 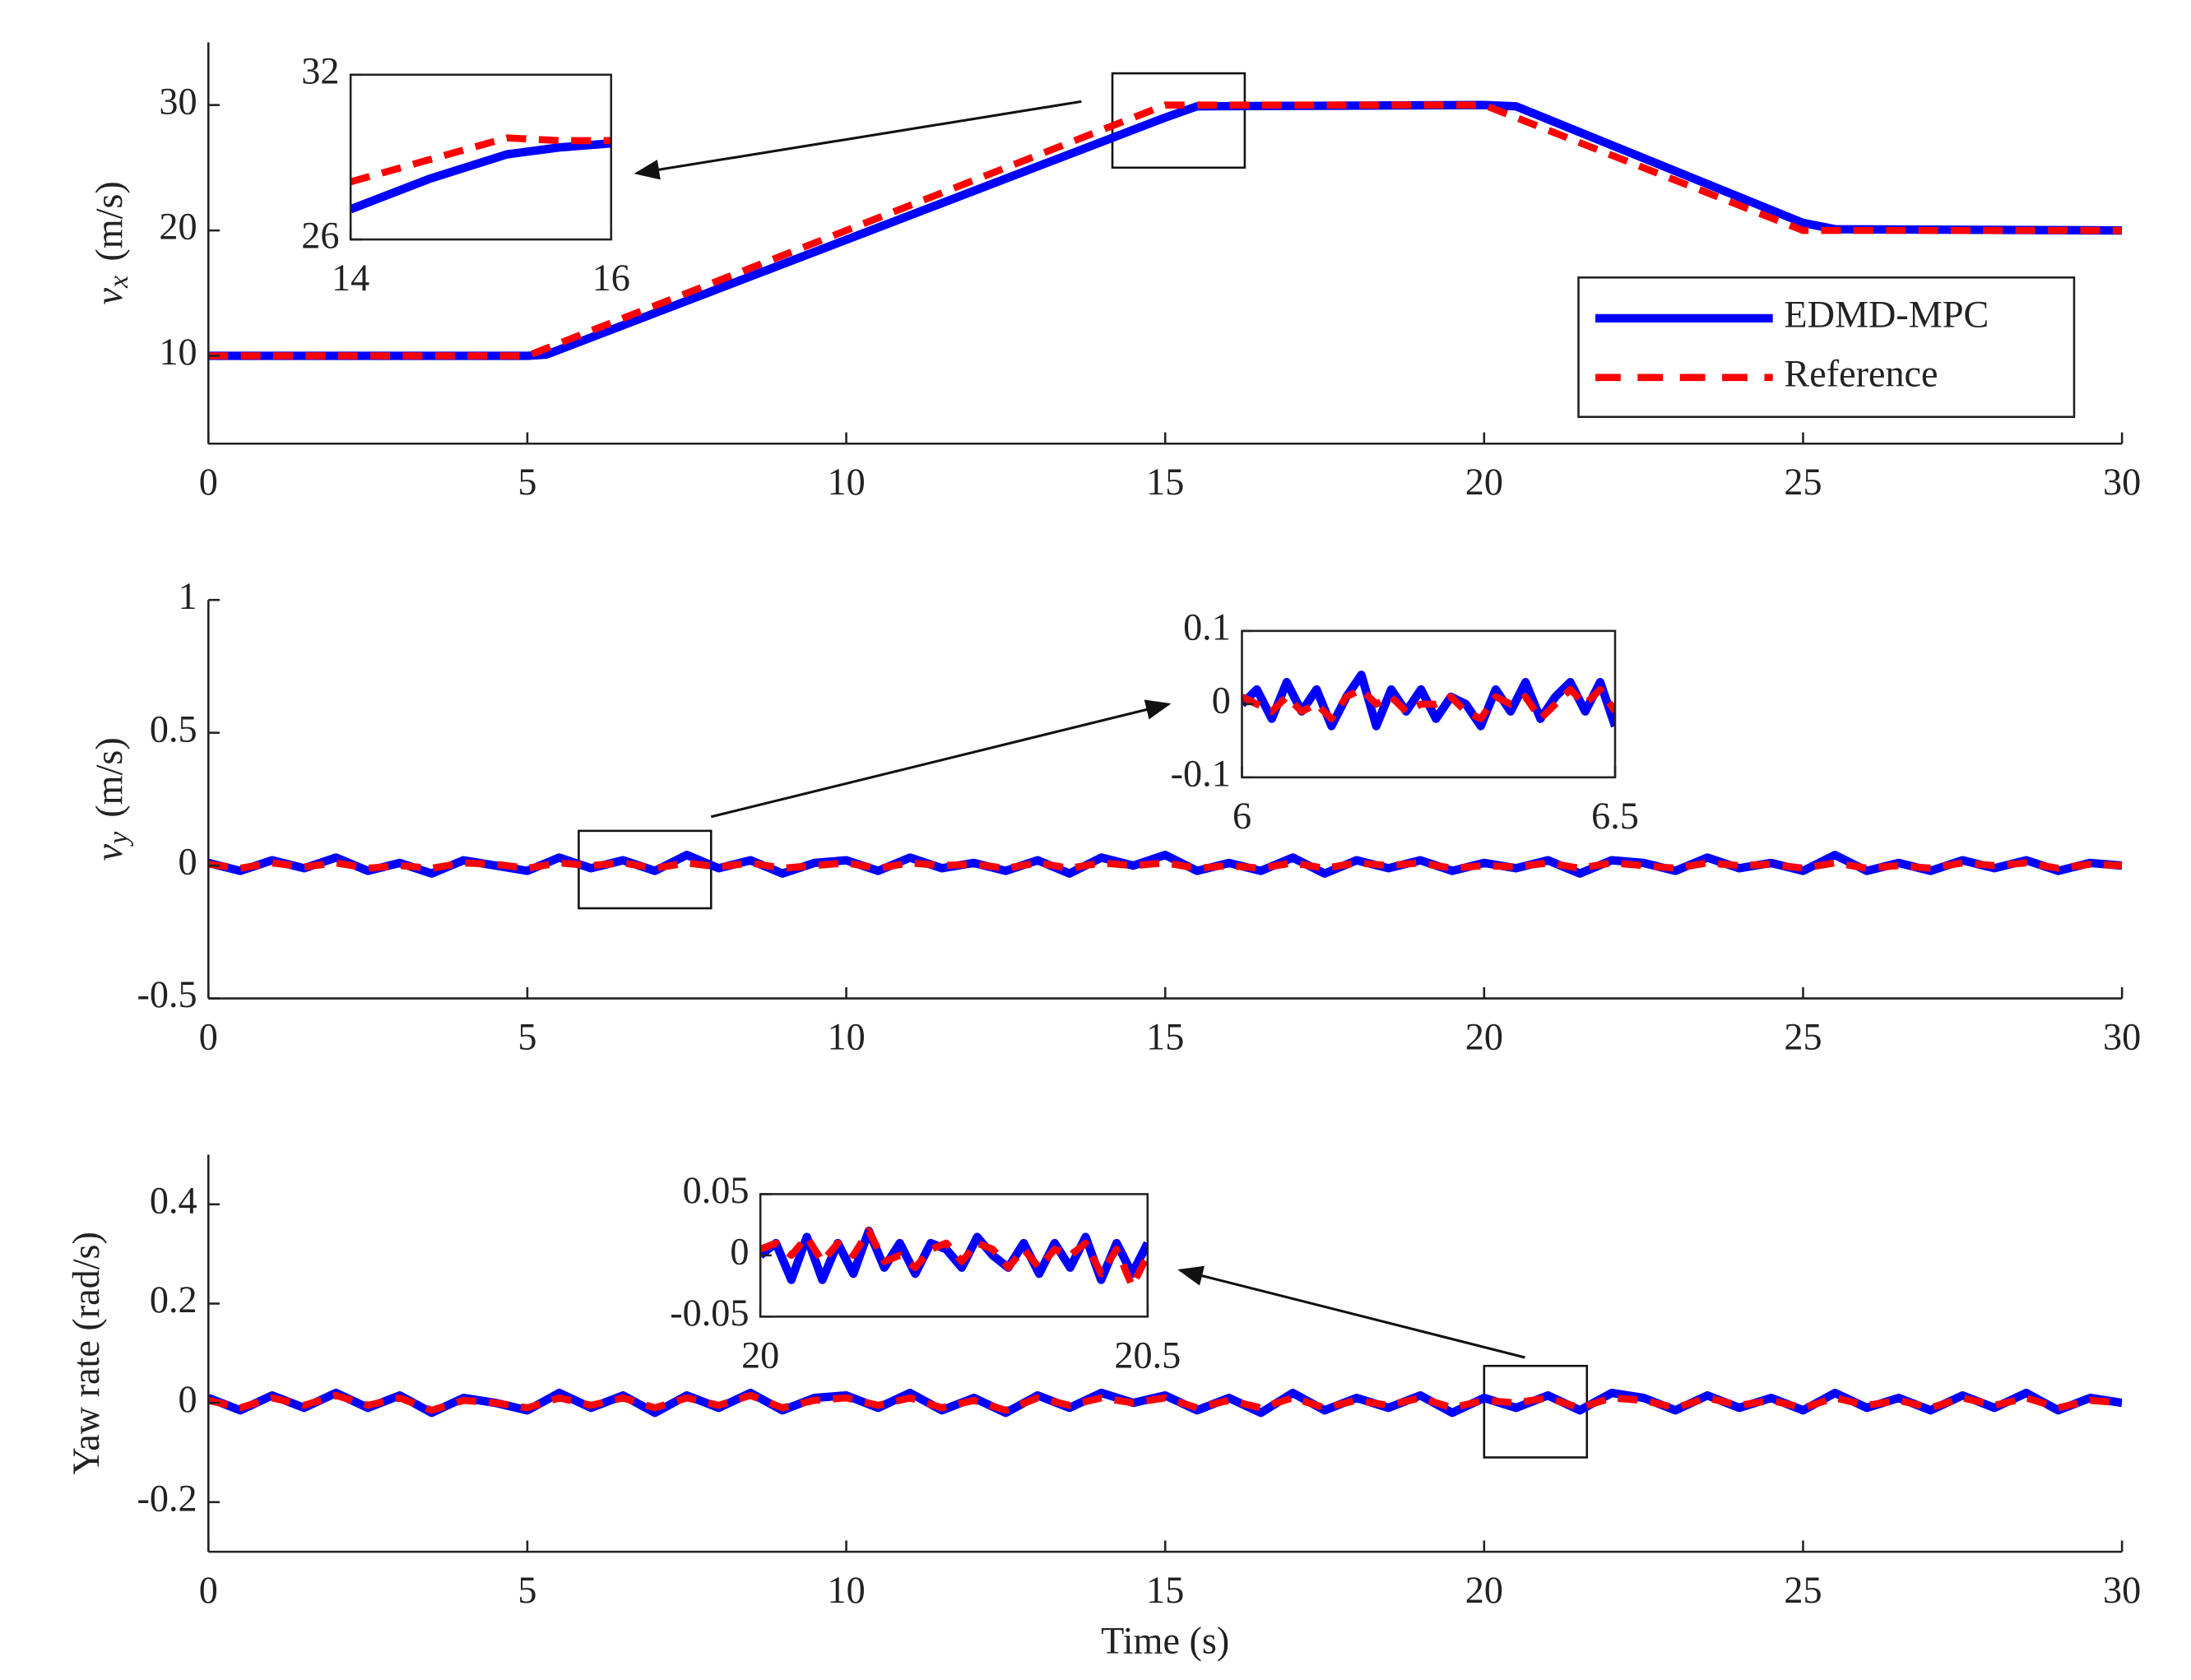 I want to click on y-tick-label: 10, so click(x=178, y=352).